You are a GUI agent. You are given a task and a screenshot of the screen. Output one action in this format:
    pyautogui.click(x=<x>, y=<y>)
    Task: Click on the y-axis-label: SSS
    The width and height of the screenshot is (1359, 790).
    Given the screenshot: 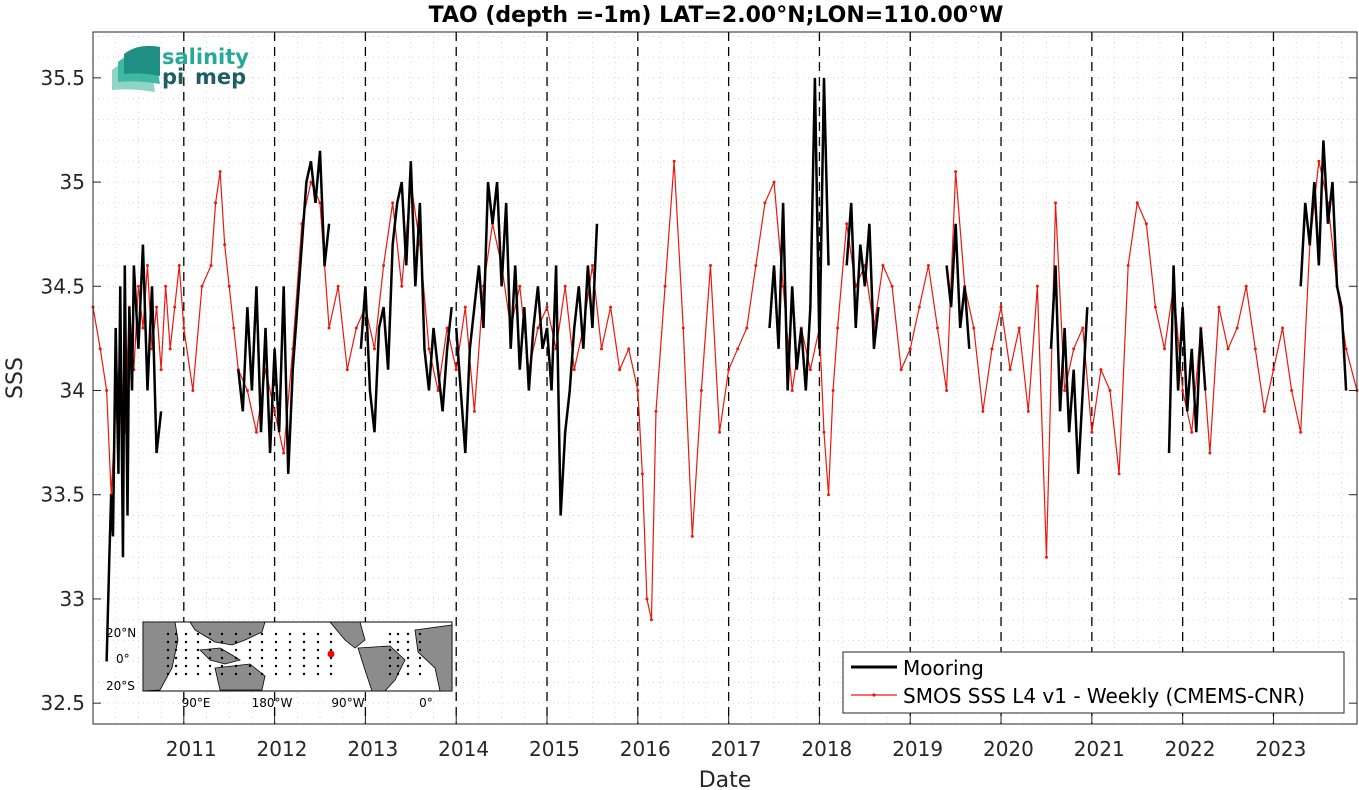 What is the action you would take?
    pyautogui.click(x=15, y=378)
    